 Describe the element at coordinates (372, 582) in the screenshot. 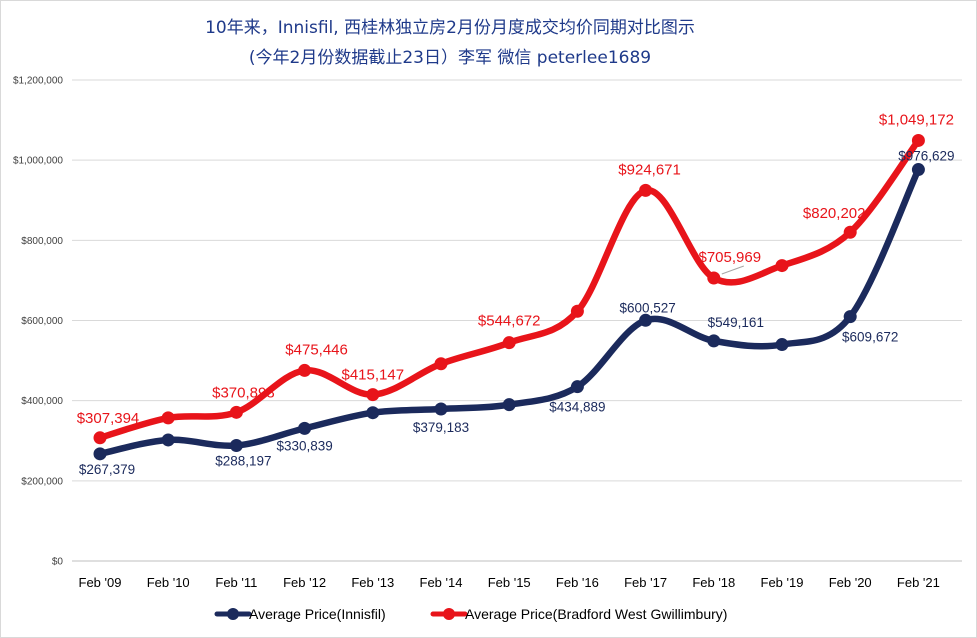

I see `x-tick-label: Feb '13` at that location.